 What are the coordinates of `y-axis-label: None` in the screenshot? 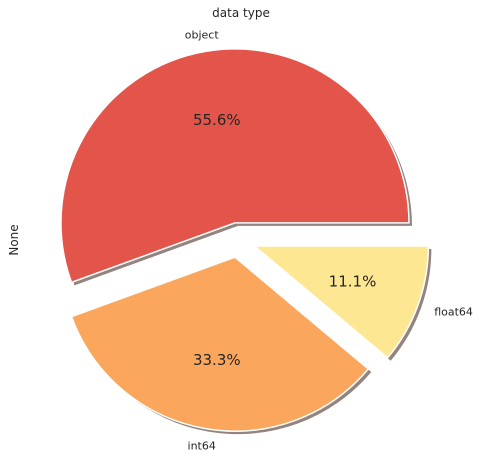 It's located at (14, 239).